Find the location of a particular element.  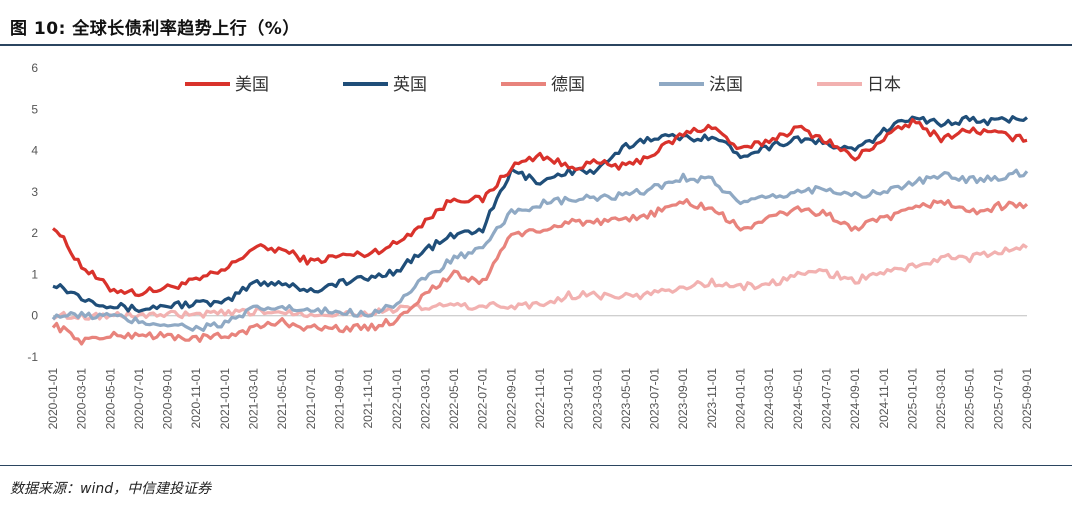

y-tick-label: 4 is located at coordinates (34, 151).